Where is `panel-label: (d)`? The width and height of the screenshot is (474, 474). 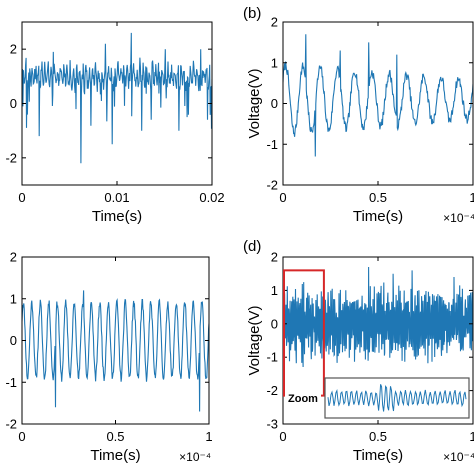 panel-label: (d) is located at coordinates (252, 246).